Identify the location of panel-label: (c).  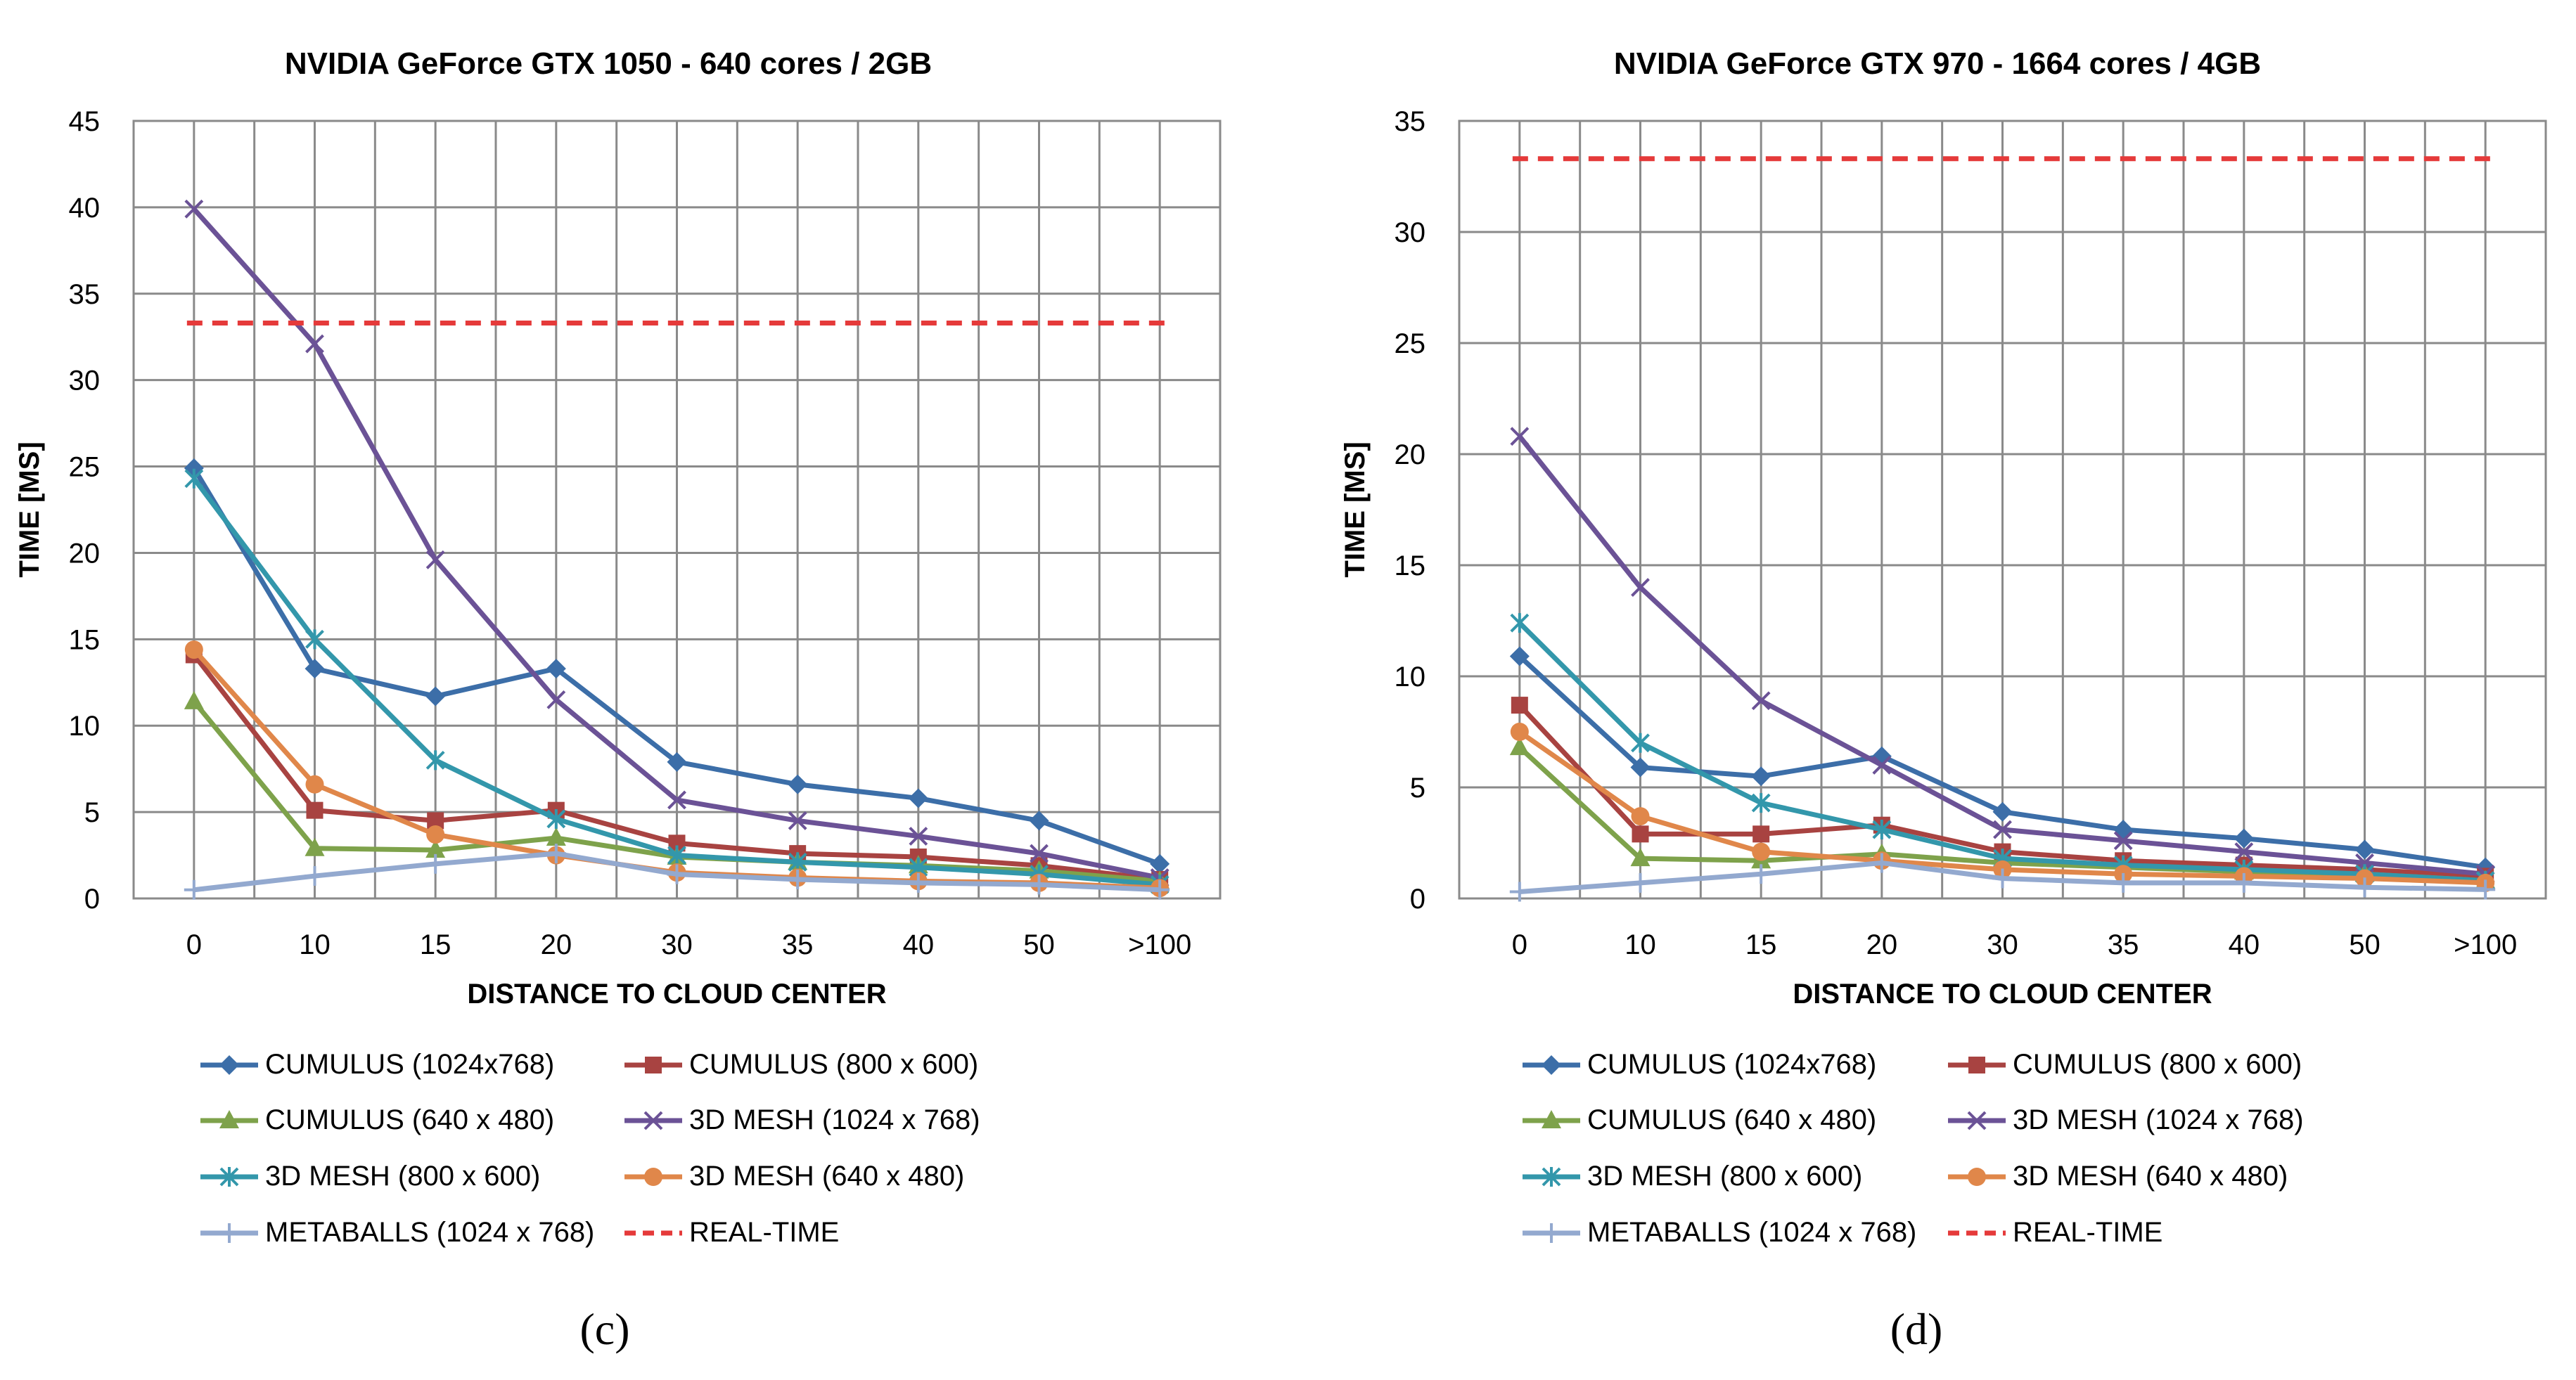
(604, 1329).